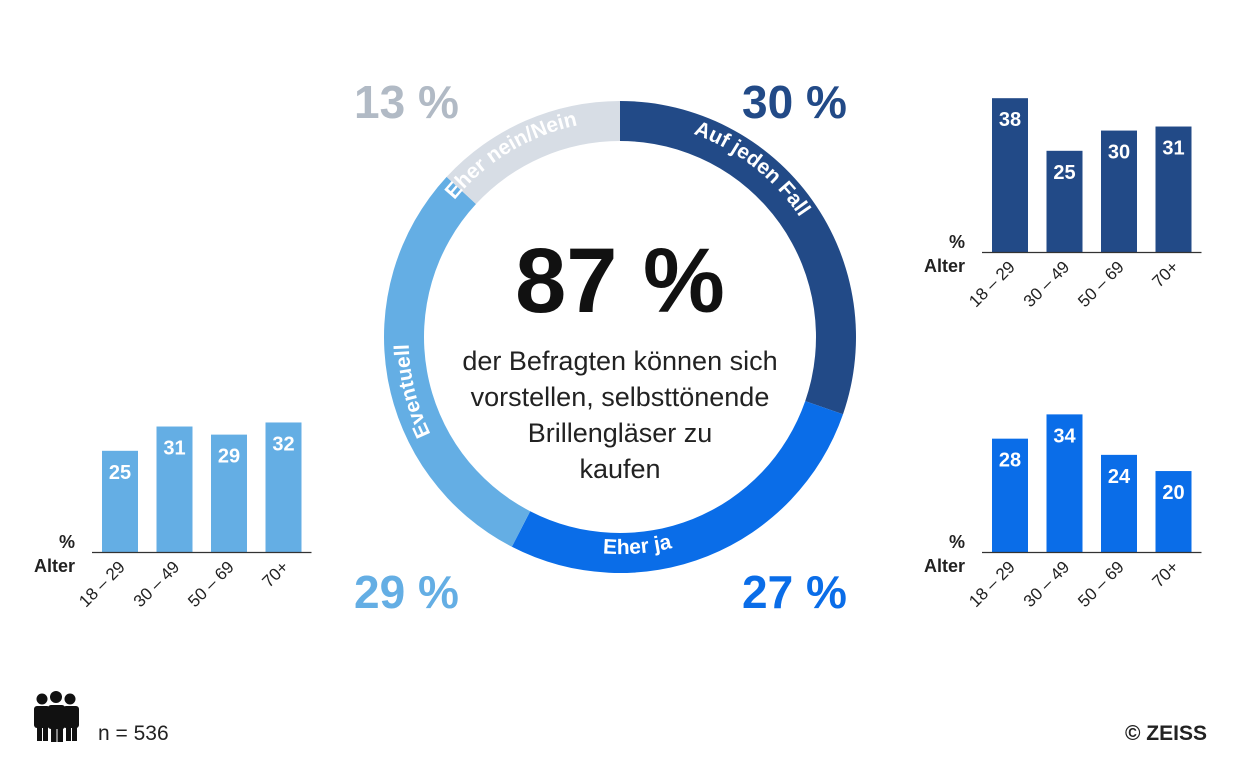 Image resolution: width=1241 pixels, height=761 pixels. I want to click on copyright: © ZEISS, so click(1166, 733).